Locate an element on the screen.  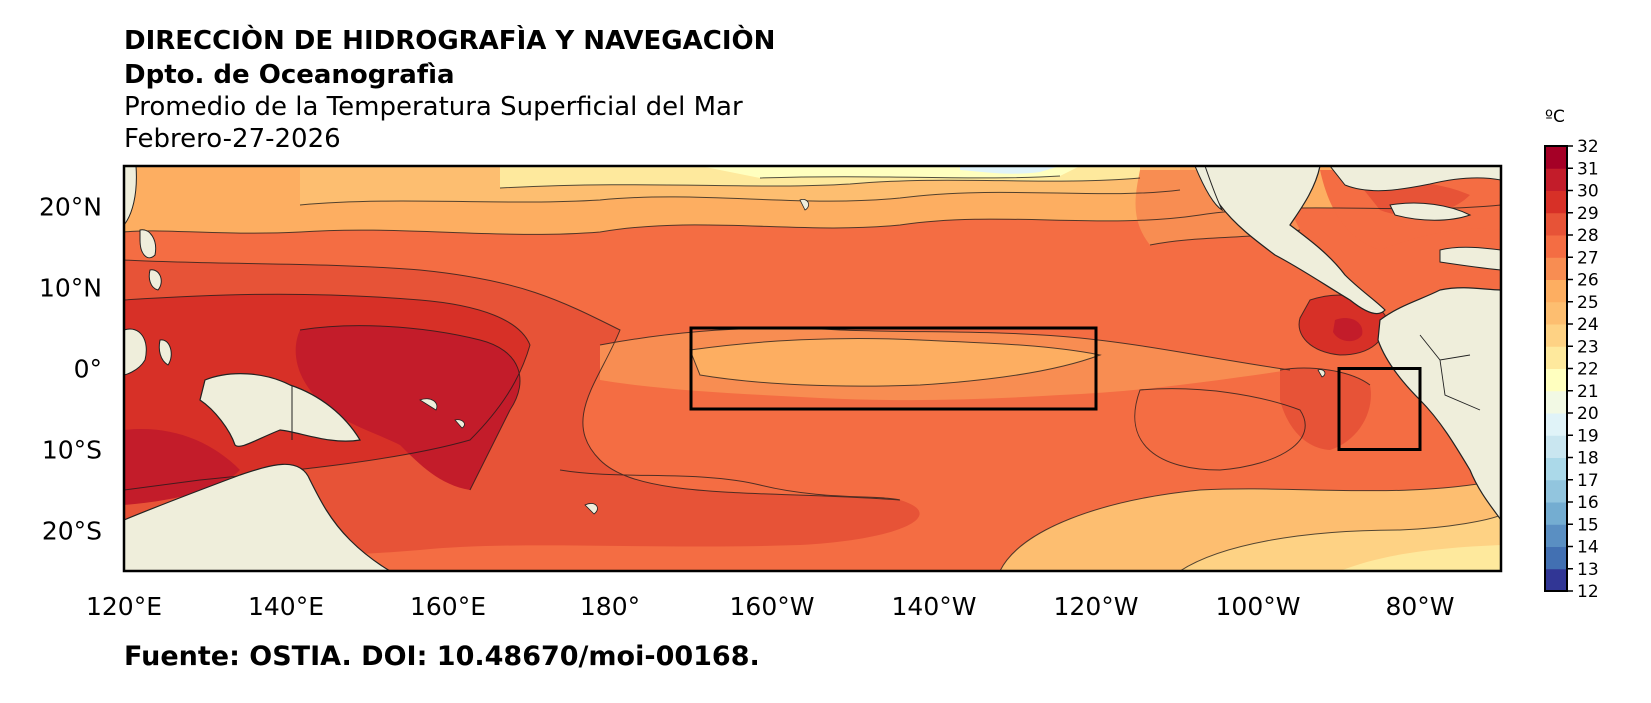
colorbar-tick-label: 23 is located at coordinates (1588, 347).